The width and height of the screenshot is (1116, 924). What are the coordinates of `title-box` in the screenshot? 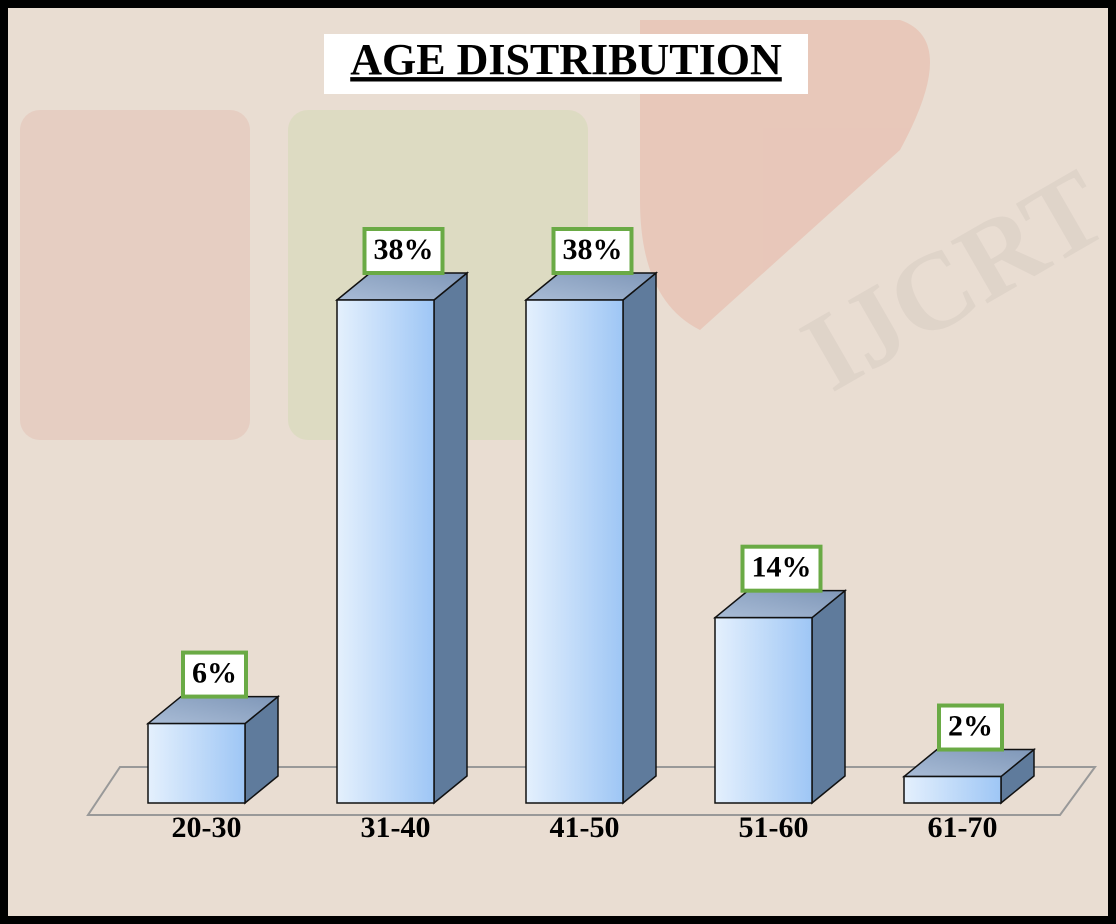 It's located at (566, 64).